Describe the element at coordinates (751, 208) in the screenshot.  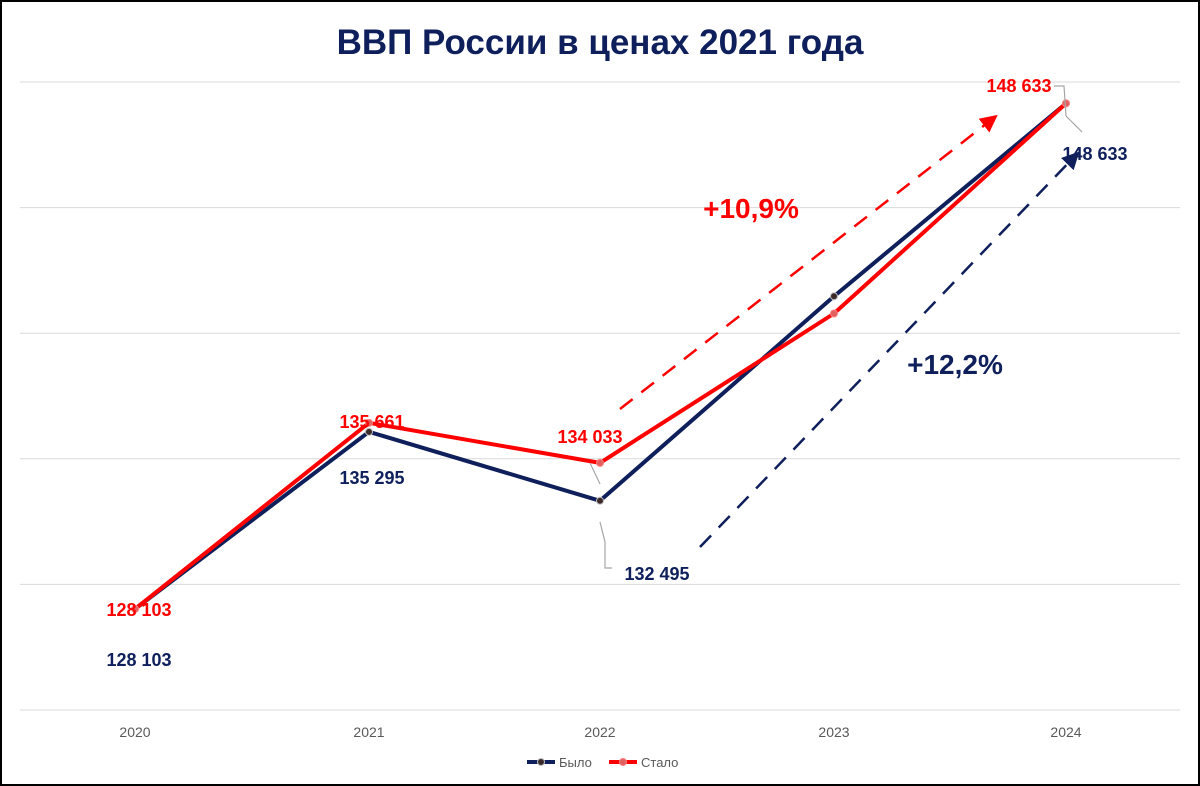
I see `growth-annotation: +10,9%` at that location.